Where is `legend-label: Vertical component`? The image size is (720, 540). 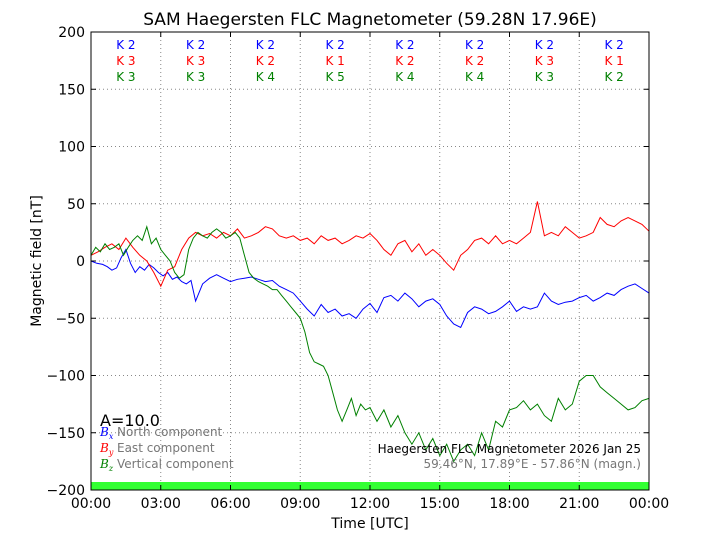
legend-label: Vertical component is located at coordinates (175, 464).